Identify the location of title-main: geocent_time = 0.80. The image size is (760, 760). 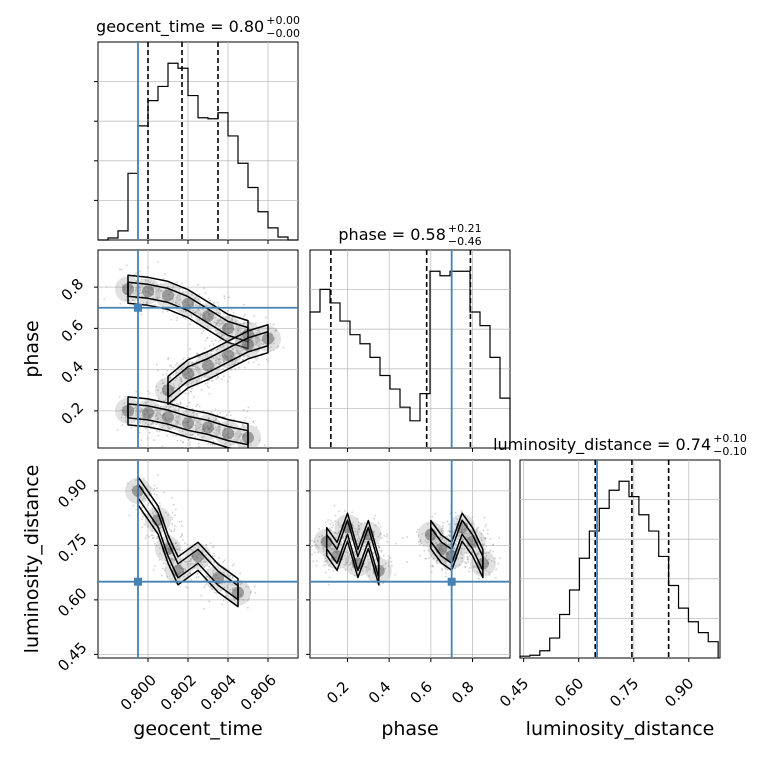
(180, 27).